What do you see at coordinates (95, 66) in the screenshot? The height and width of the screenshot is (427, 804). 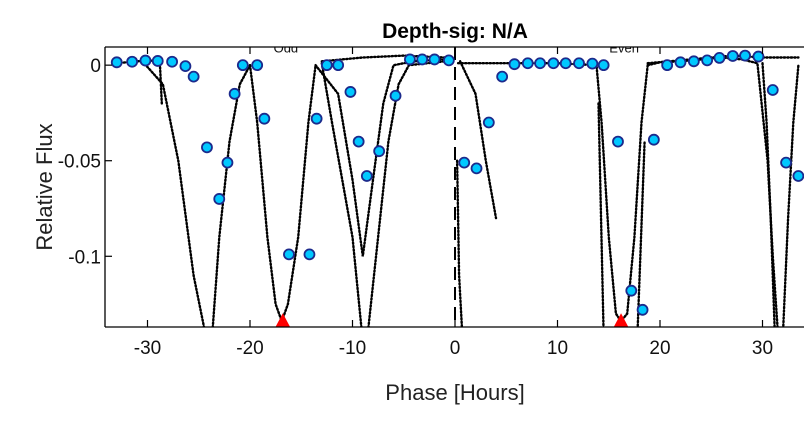 I see `y-tick-label: 0` at bounding box center [95, 66].